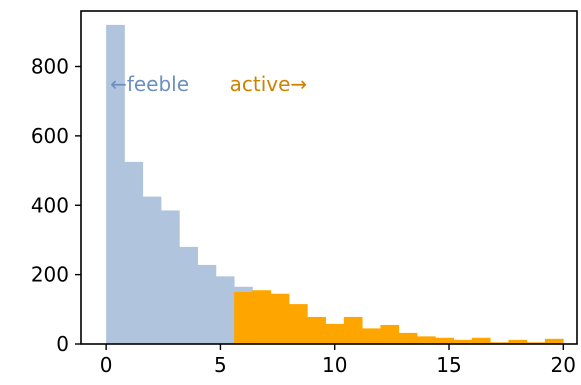 This screenshot has height=385, width=581. What do you see at coordinates (499, 343) in the screenshot?
I see `histogram-bar-series1-bin14` at bounding box center [499, 343].